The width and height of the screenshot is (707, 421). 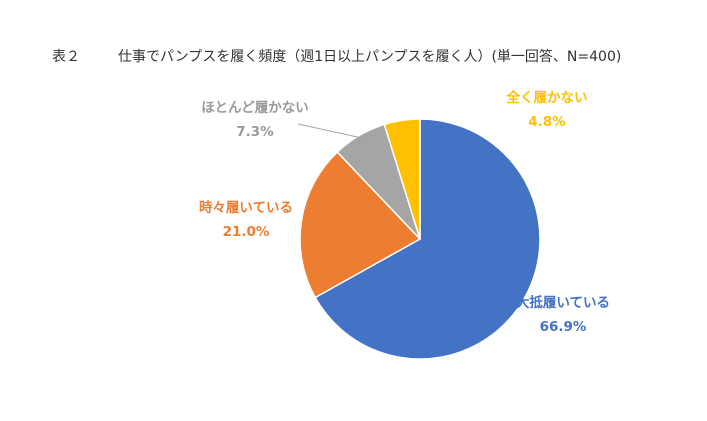 What do you see at coordinates (360, 224) in the screenshot?
I see `slice-sometimes` at bounding box center [360, 224].